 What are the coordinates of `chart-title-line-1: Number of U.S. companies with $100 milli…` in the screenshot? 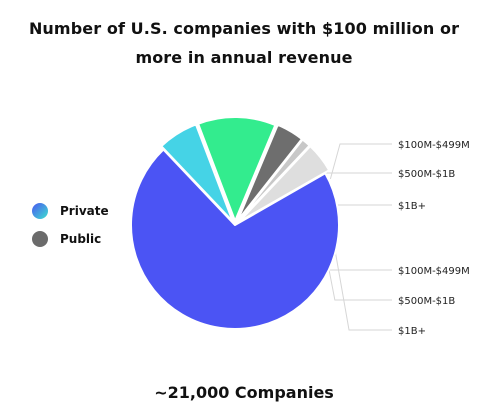 It's located at (244, 28).